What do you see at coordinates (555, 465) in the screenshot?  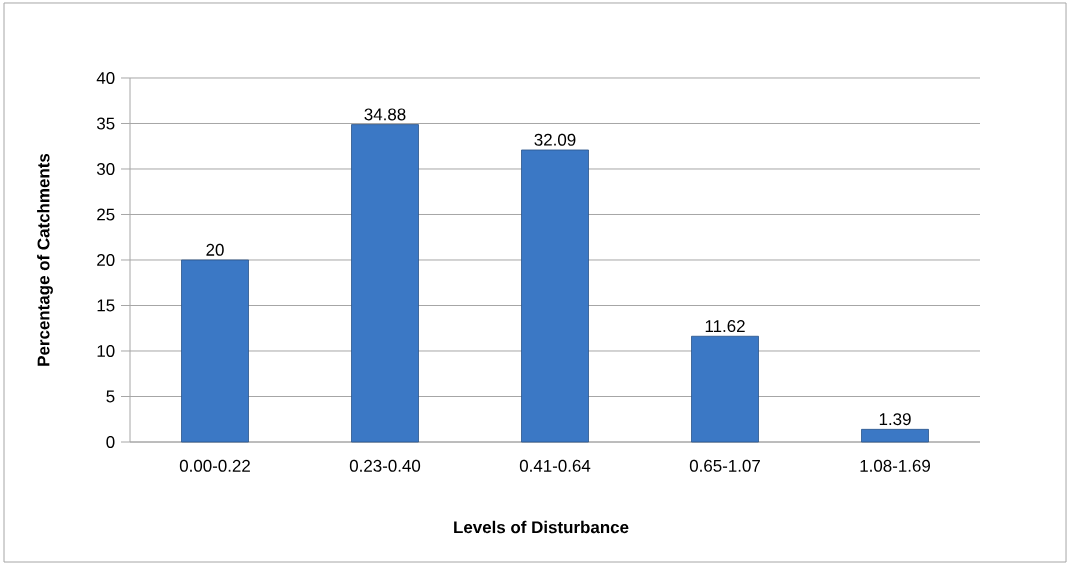 I see `x-tick-label: 0.41-0.64` at bounding box center [555, 465].